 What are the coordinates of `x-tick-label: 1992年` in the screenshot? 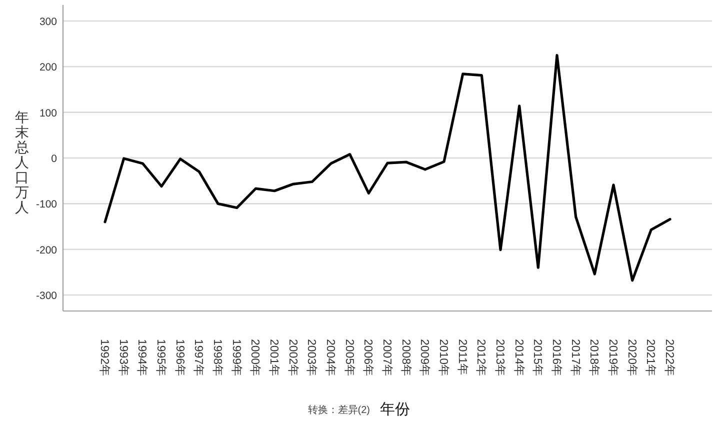 It's located at (104, 358).